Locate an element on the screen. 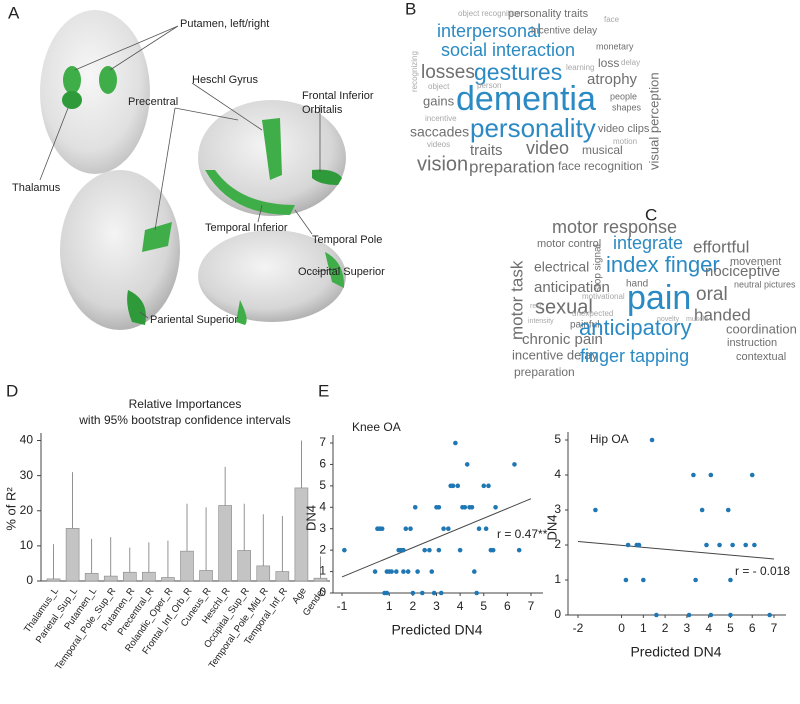 The height and width of the screenshot is (704, 800). y-axis-label: % of R² is located at coordinates (10, 509).